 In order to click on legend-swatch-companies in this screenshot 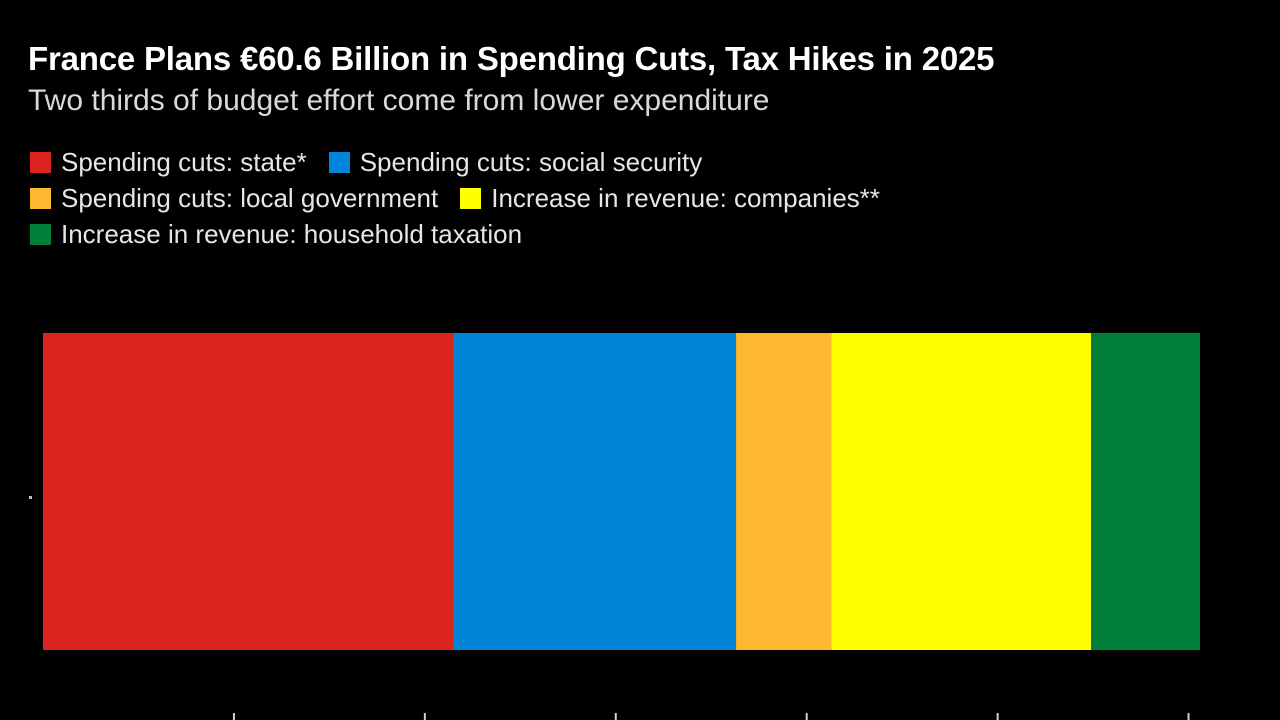, I will do `click(471, 198)`.